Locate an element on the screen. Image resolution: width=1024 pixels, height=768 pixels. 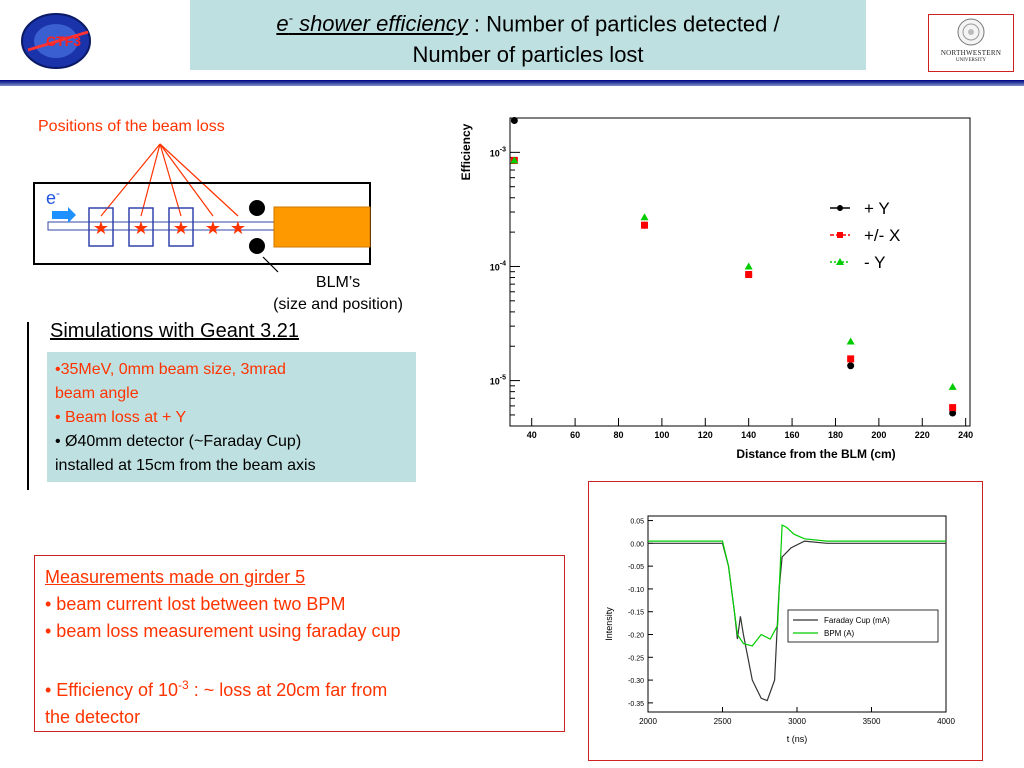
x-tick-label: 40 is located at coordinates (532, 435).